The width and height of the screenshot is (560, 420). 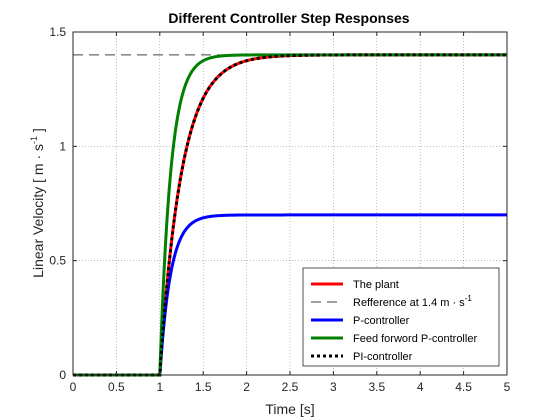 What do you see at coordinates (38, 132) in the screenshot?
I see `y-axis-label-suffix: ]` at bounding box center [38, 132].